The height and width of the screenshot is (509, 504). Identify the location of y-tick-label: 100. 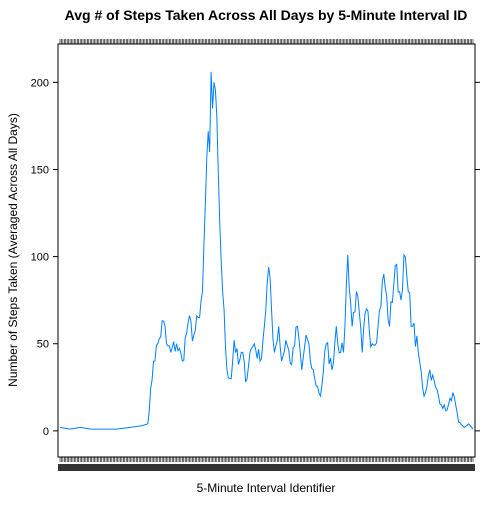
(40, 258).